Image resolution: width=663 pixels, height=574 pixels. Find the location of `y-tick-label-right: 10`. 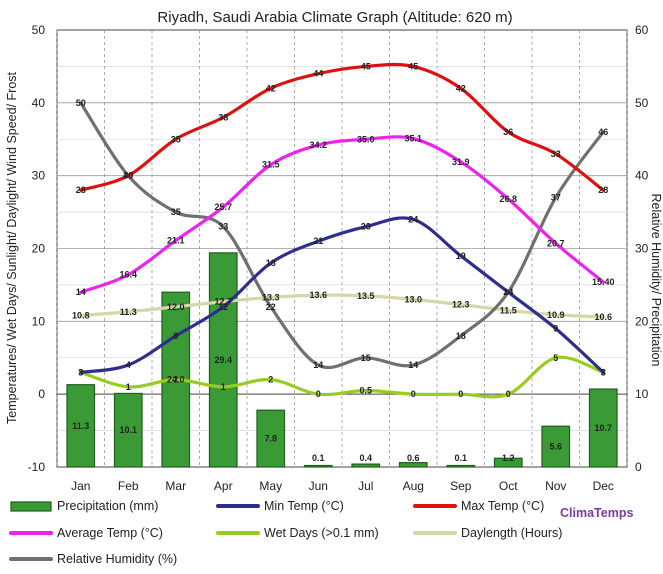

y-tick-label-right: 10 is located at coordinates (642, 394).